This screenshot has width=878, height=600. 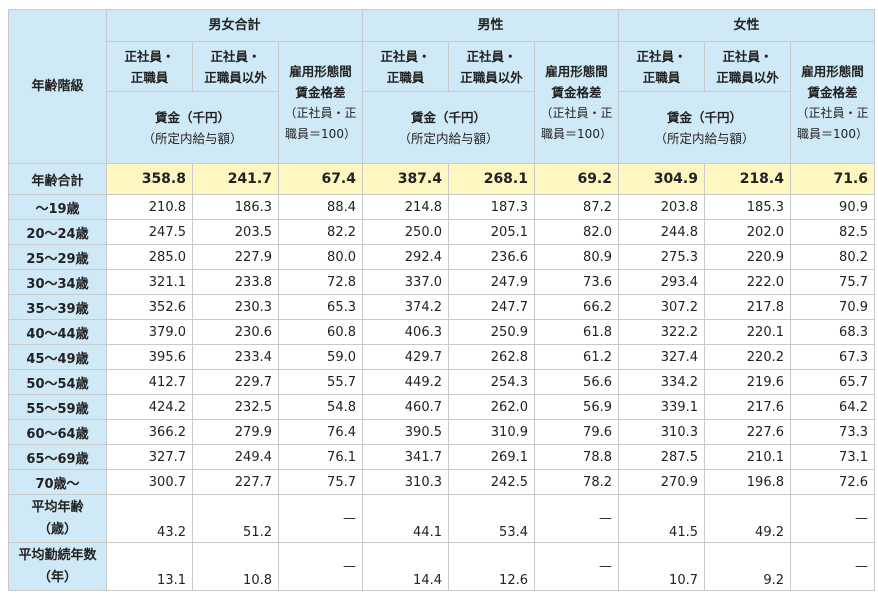 I want to click on table-cell: 87.2, so click(x=576, y=207).